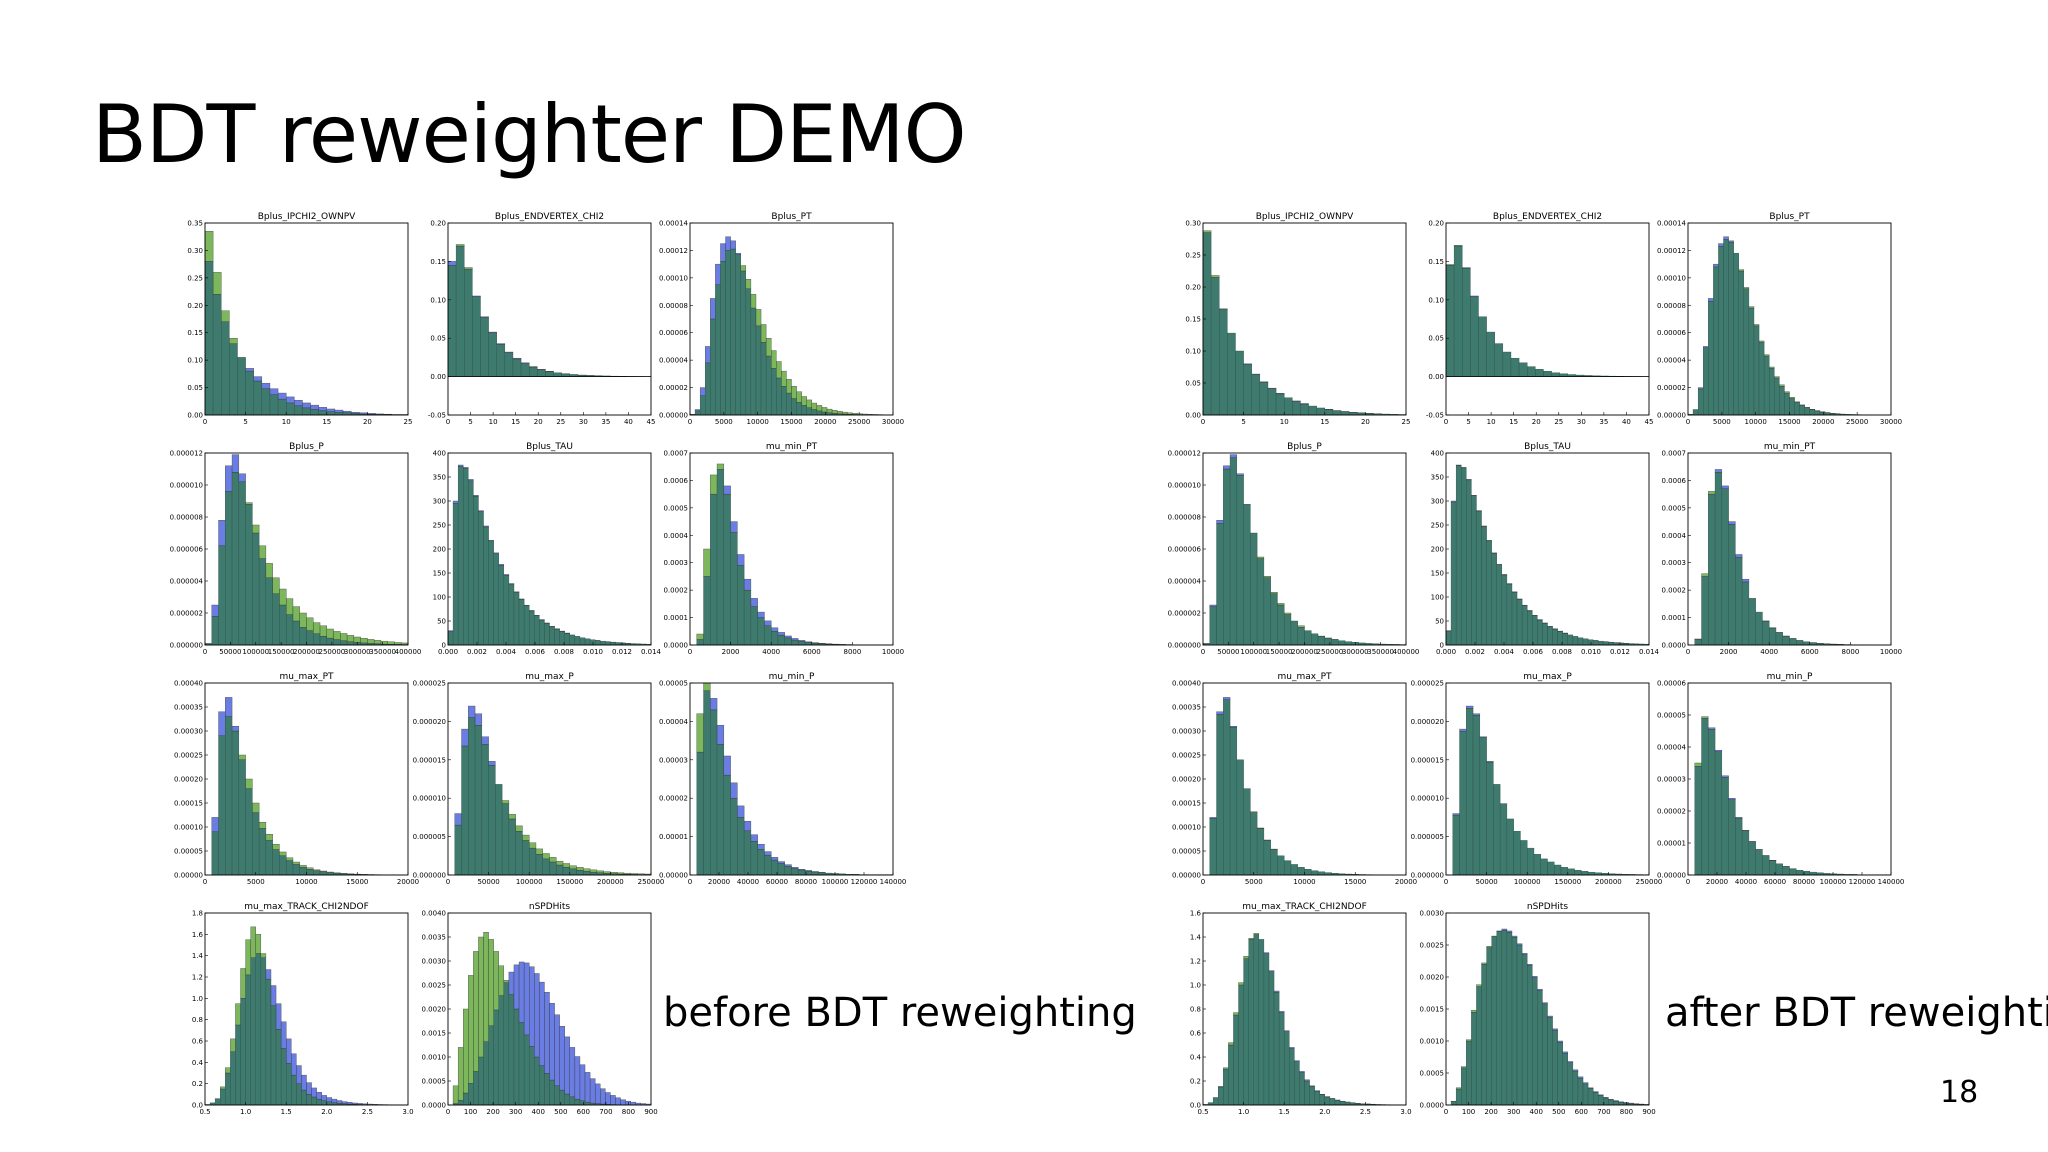 This screenshot has width=2048, height=1152. What do you see at coordinates (187, 582) in the screenshot?
I see `y-tick-label: 0.000004` at bounding box center [187, 582].